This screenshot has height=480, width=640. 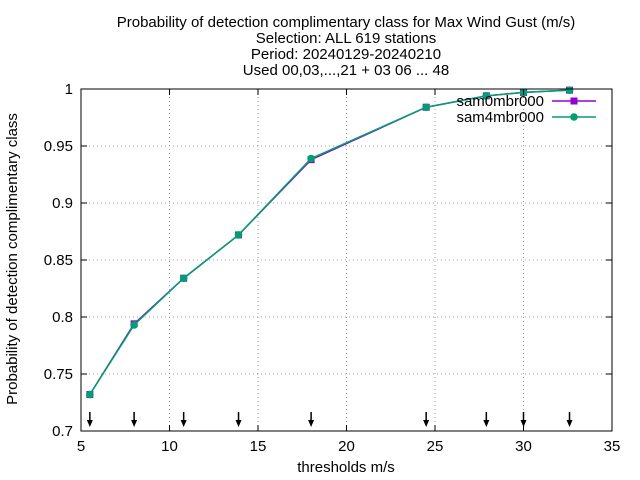 I want to click on x-tick-label: 5, so click(x=81, y=446).